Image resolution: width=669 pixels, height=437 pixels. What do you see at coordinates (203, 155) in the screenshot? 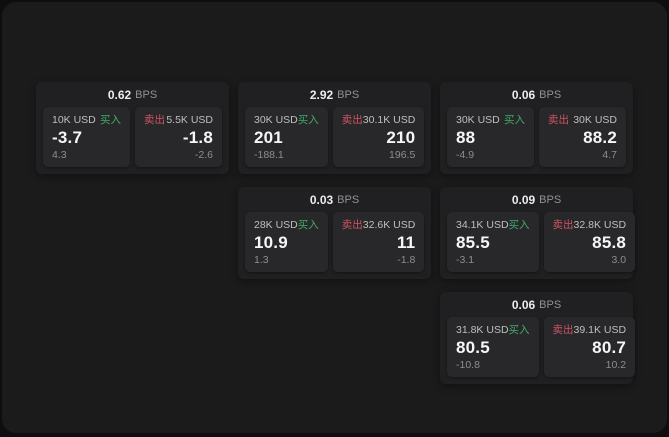
I see `sell-change: -2.6` at bounding box center [203, 155].